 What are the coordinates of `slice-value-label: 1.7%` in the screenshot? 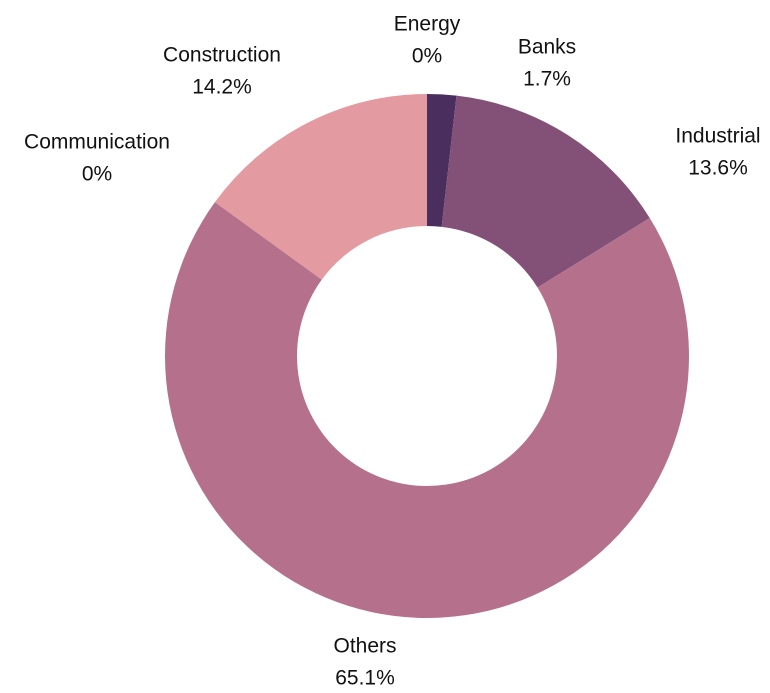 It's located at (547, 79).